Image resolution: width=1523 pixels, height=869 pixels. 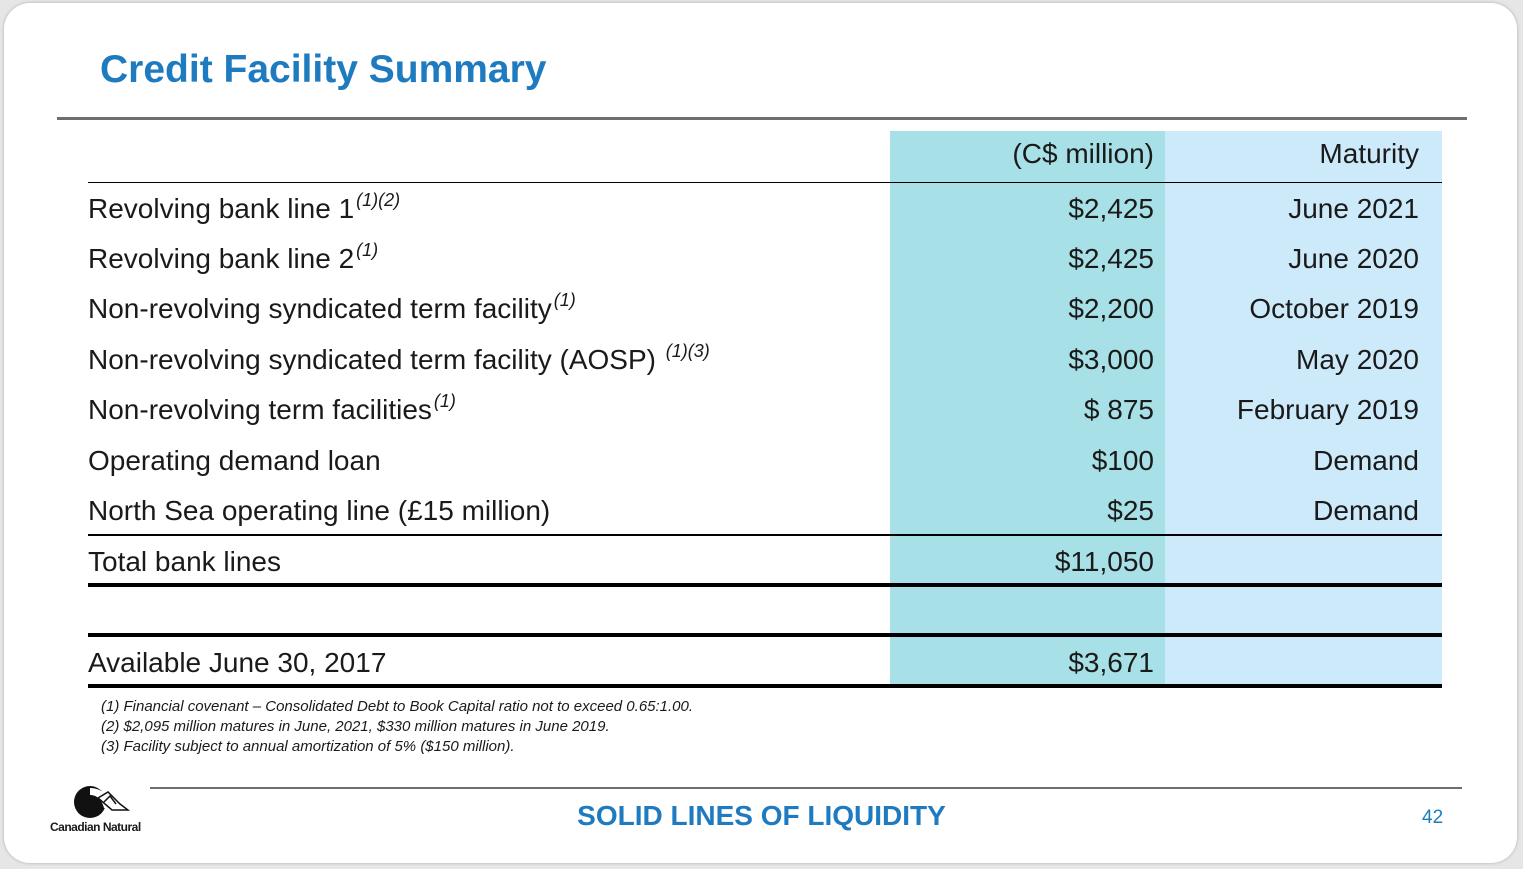 What do you see at coordinates (765, 461) in the screenshot?
I see `table-row: Operating demand loan $100 Demand` at bounding box center [765, 461].